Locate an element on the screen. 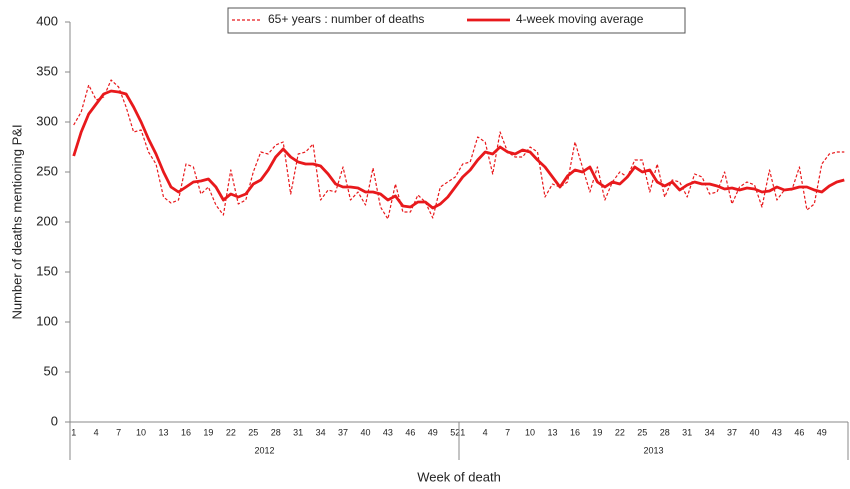 This screenshot has width=850, height=489. y-axis-title: Number of deaths mentioning P&I is located at coordinates (16, 221).